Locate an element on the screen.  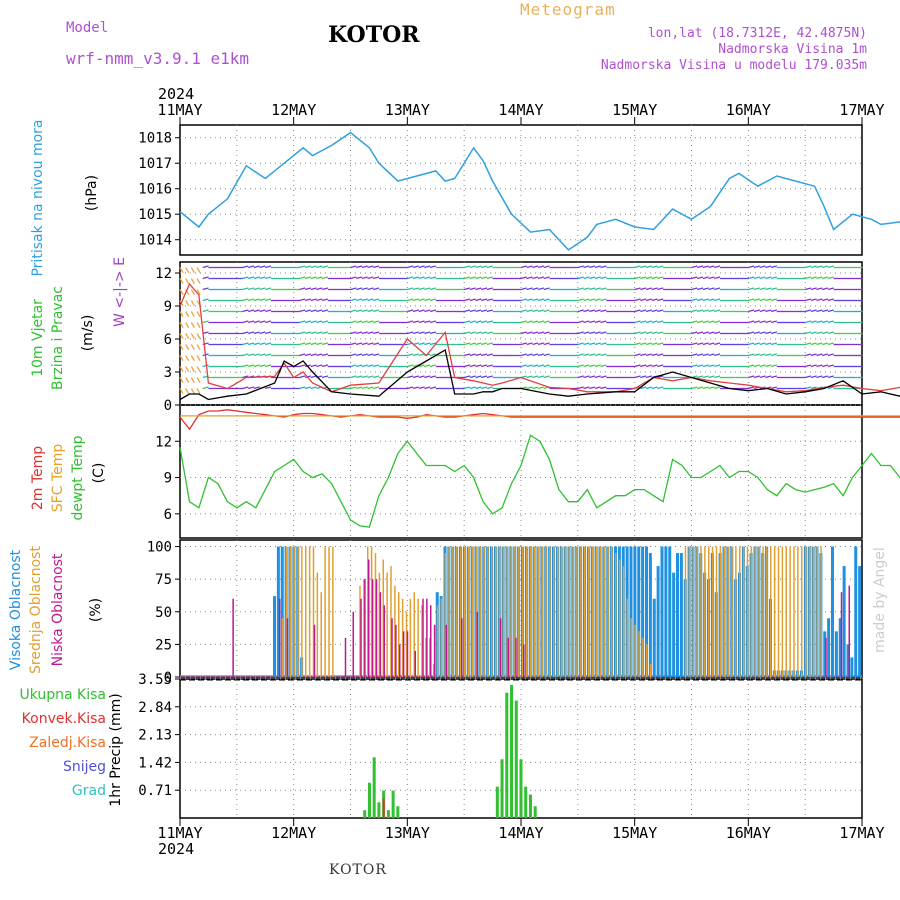
precip-y-tick-label: 3.55 is located at coordinates (155, 680).